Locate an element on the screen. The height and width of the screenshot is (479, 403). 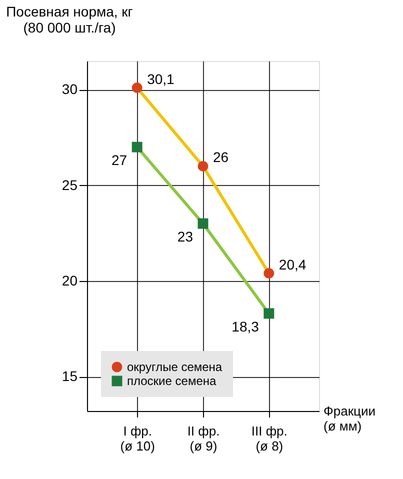
y-tick-label: 30 is located at coordinates (70, 89).